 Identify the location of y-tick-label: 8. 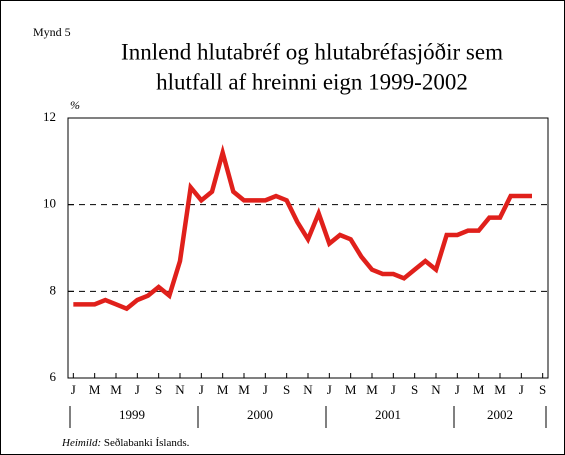
(53, 289).